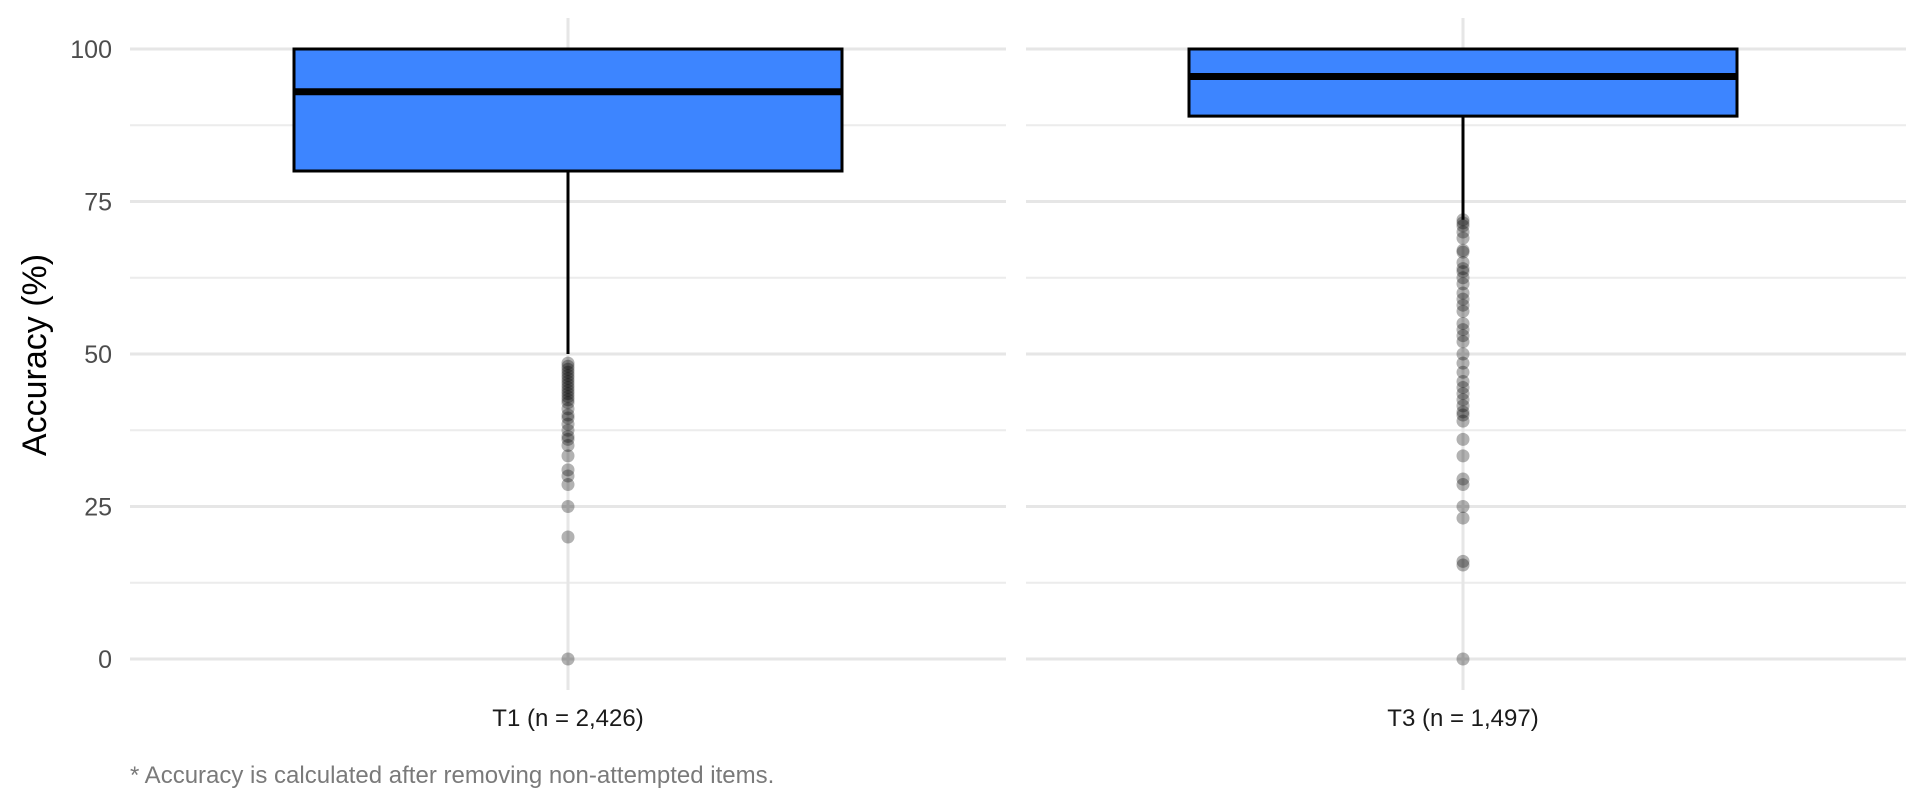  What do you see at coordinates (105, 660) in the screenshot?
I see `y-tick-label: 0` at bounding box center [105, 660].